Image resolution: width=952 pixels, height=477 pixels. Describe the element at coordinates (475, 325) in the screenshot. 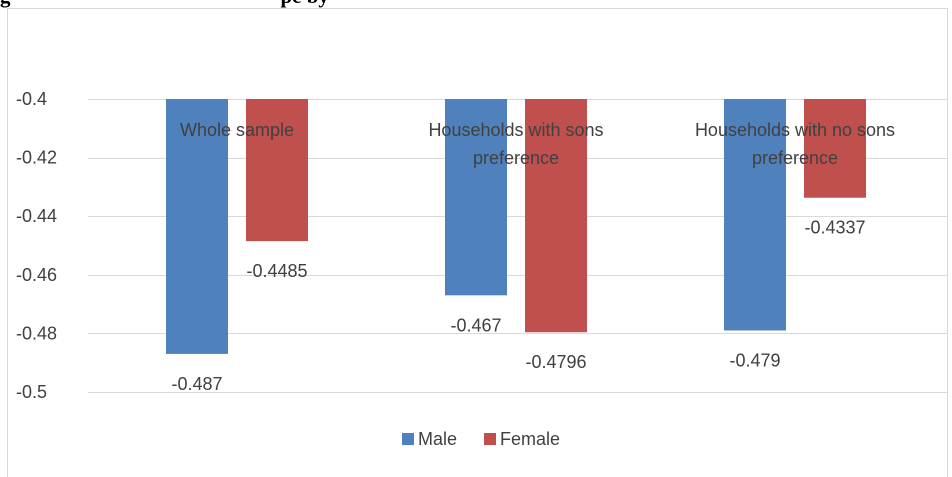

I see `data-label-male: -0.467` at that location.